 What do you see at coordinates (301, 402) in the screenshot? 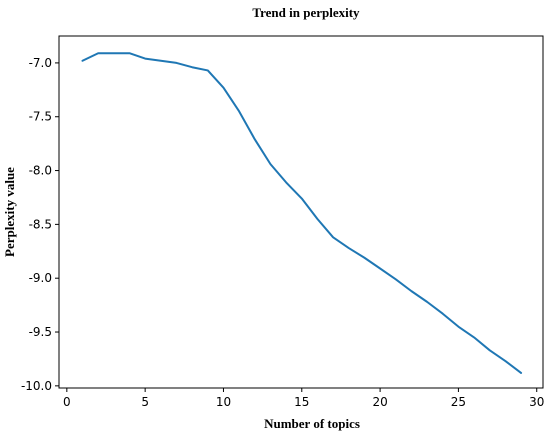
I see `x-tick-label: 15` at bounding box center [301, 402].